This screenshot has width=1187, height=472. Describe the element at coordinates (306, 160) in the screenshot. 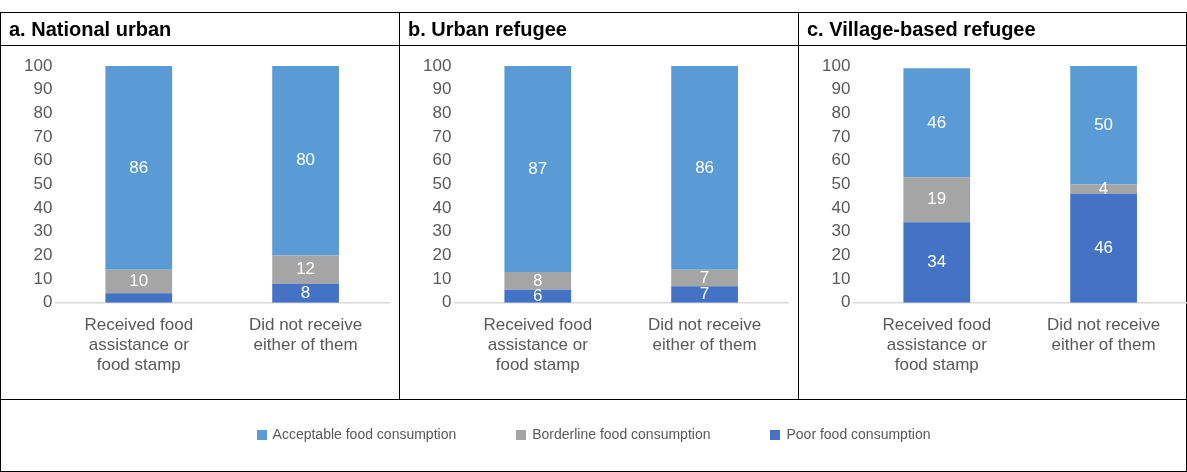

I see `data-label: 80` at that location.